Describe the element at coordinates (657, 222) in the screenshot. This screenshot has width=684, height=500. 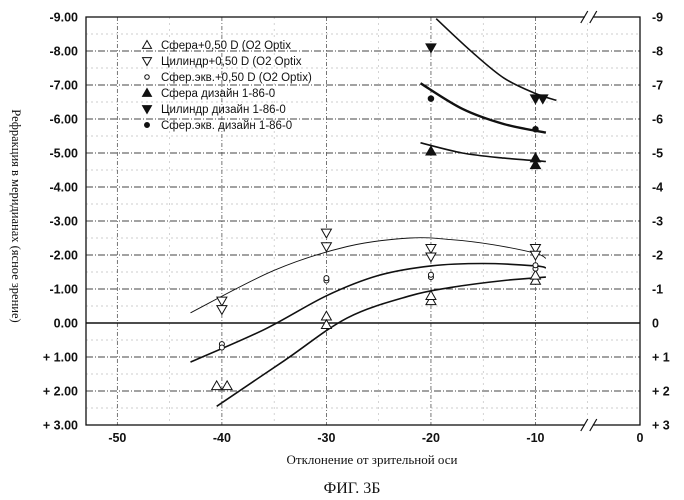
I see `y-tick-right: -3` at that location.